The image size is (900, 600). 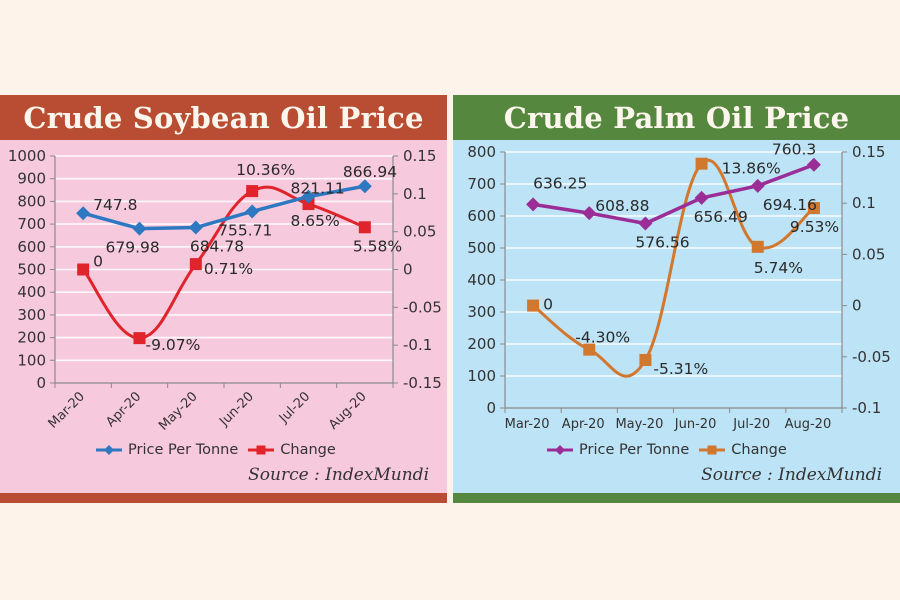 I want to click on soybean-legend: Price Per Tonne Change, so click(x=216, y=450).